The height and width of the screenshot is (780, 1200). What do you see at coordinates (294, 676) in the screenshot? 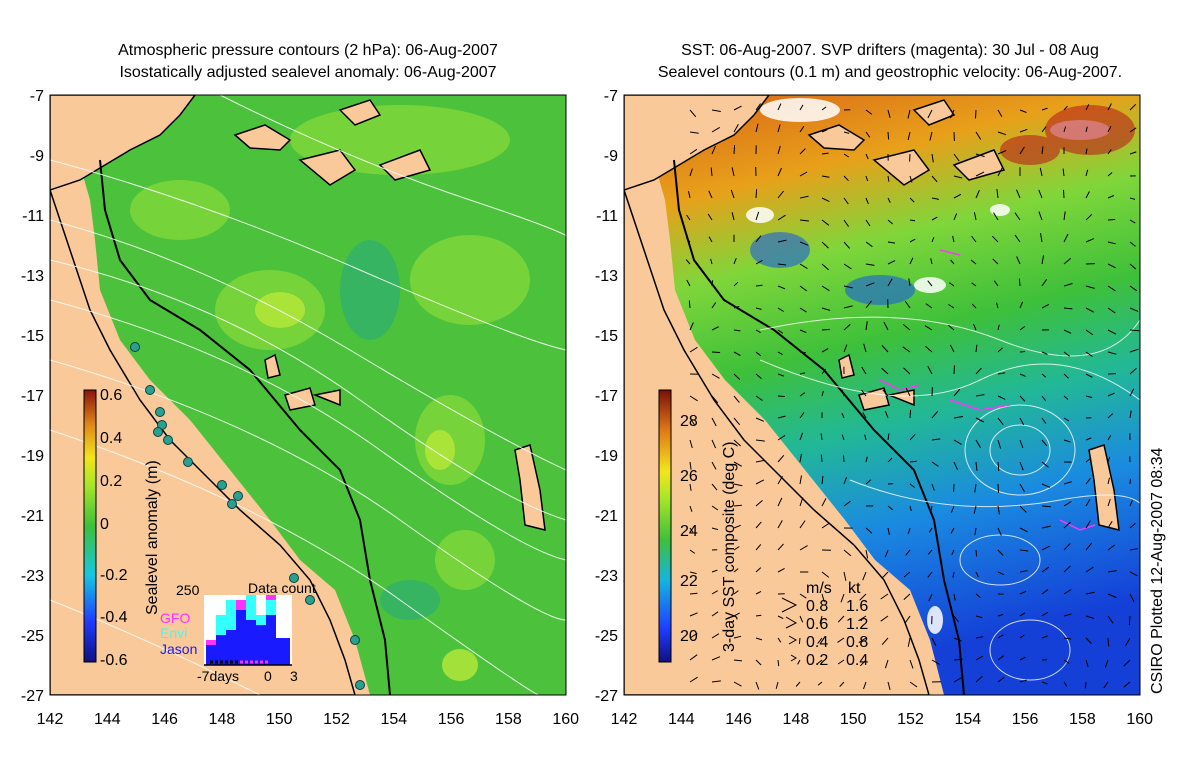
I see `data-count-xtick: 3` at bounding box center [294, 676].